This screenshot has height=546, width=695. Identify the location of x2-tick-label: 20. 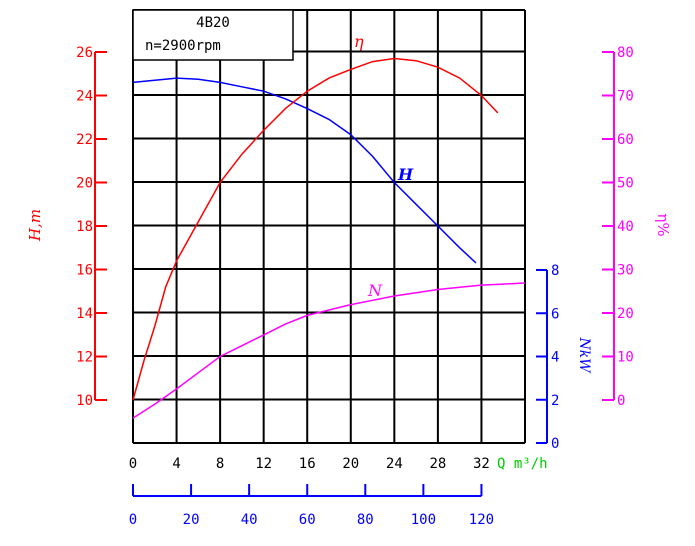
(191, 520).